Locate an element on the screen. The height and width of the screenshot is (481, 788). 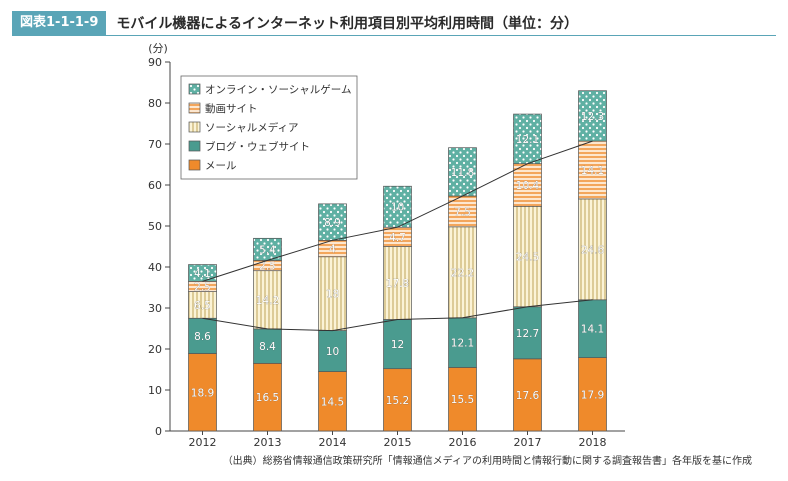
data-label: 18.9 is located at coordinates (202, 393).